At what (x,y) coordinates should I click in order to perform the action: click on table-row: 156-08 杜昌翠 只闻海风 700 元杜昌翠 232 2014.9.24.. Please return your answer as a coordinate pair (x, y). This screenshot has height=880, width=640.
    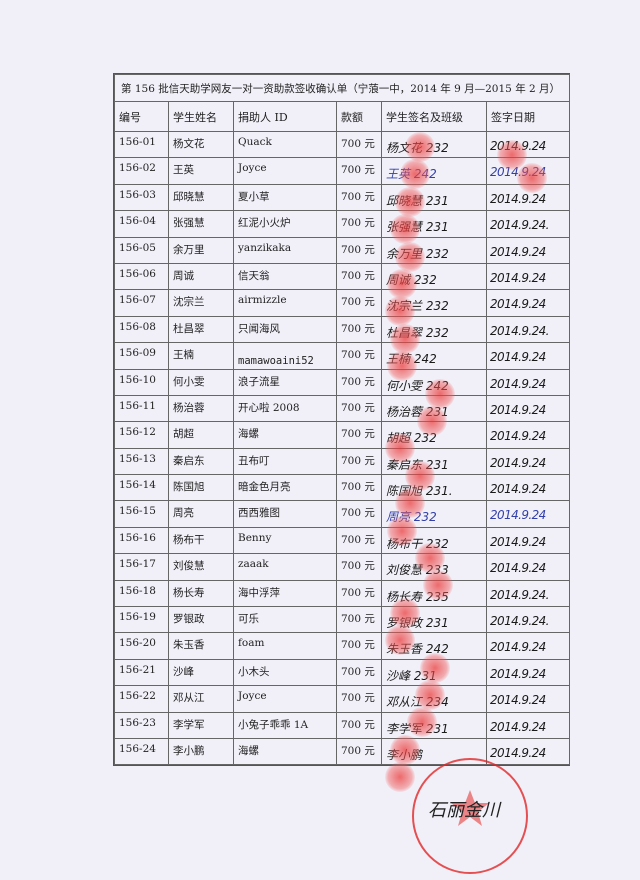
    Looking at the image, I should click on (342, 329).